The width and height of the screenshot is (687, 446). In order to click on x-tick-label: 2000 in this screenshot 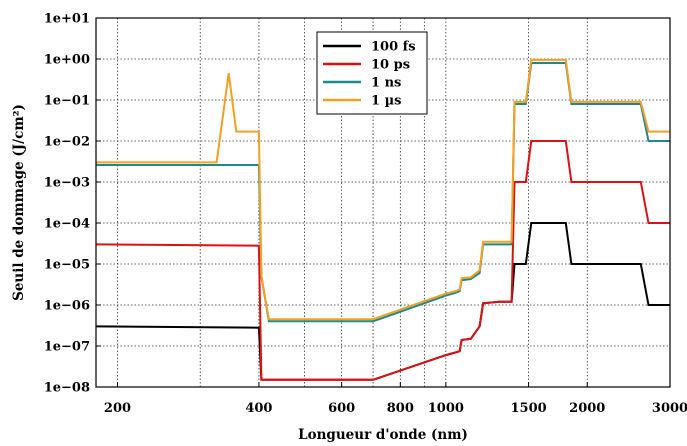, I will do `click(587, 408)`.